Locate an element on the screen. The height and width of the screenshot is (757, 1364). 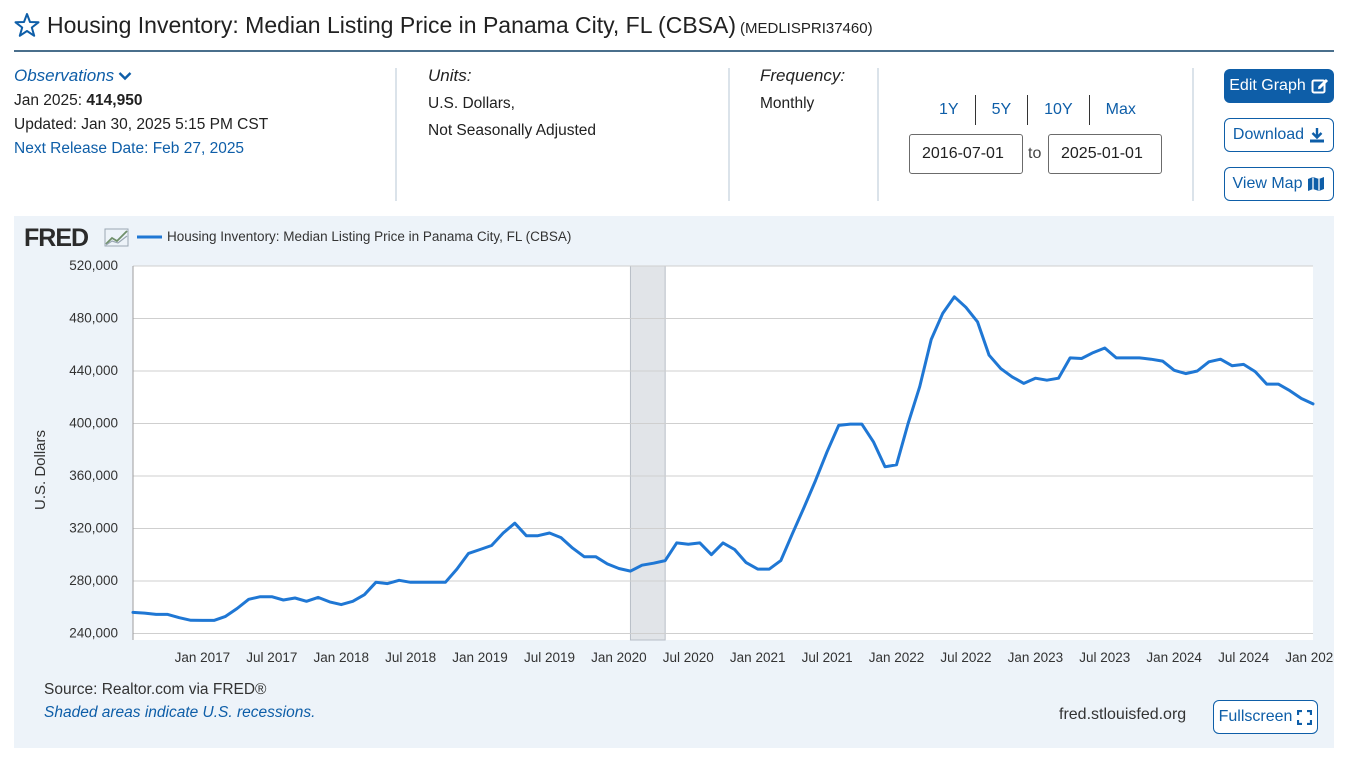
star-icon is located at coordinates (27, 25).